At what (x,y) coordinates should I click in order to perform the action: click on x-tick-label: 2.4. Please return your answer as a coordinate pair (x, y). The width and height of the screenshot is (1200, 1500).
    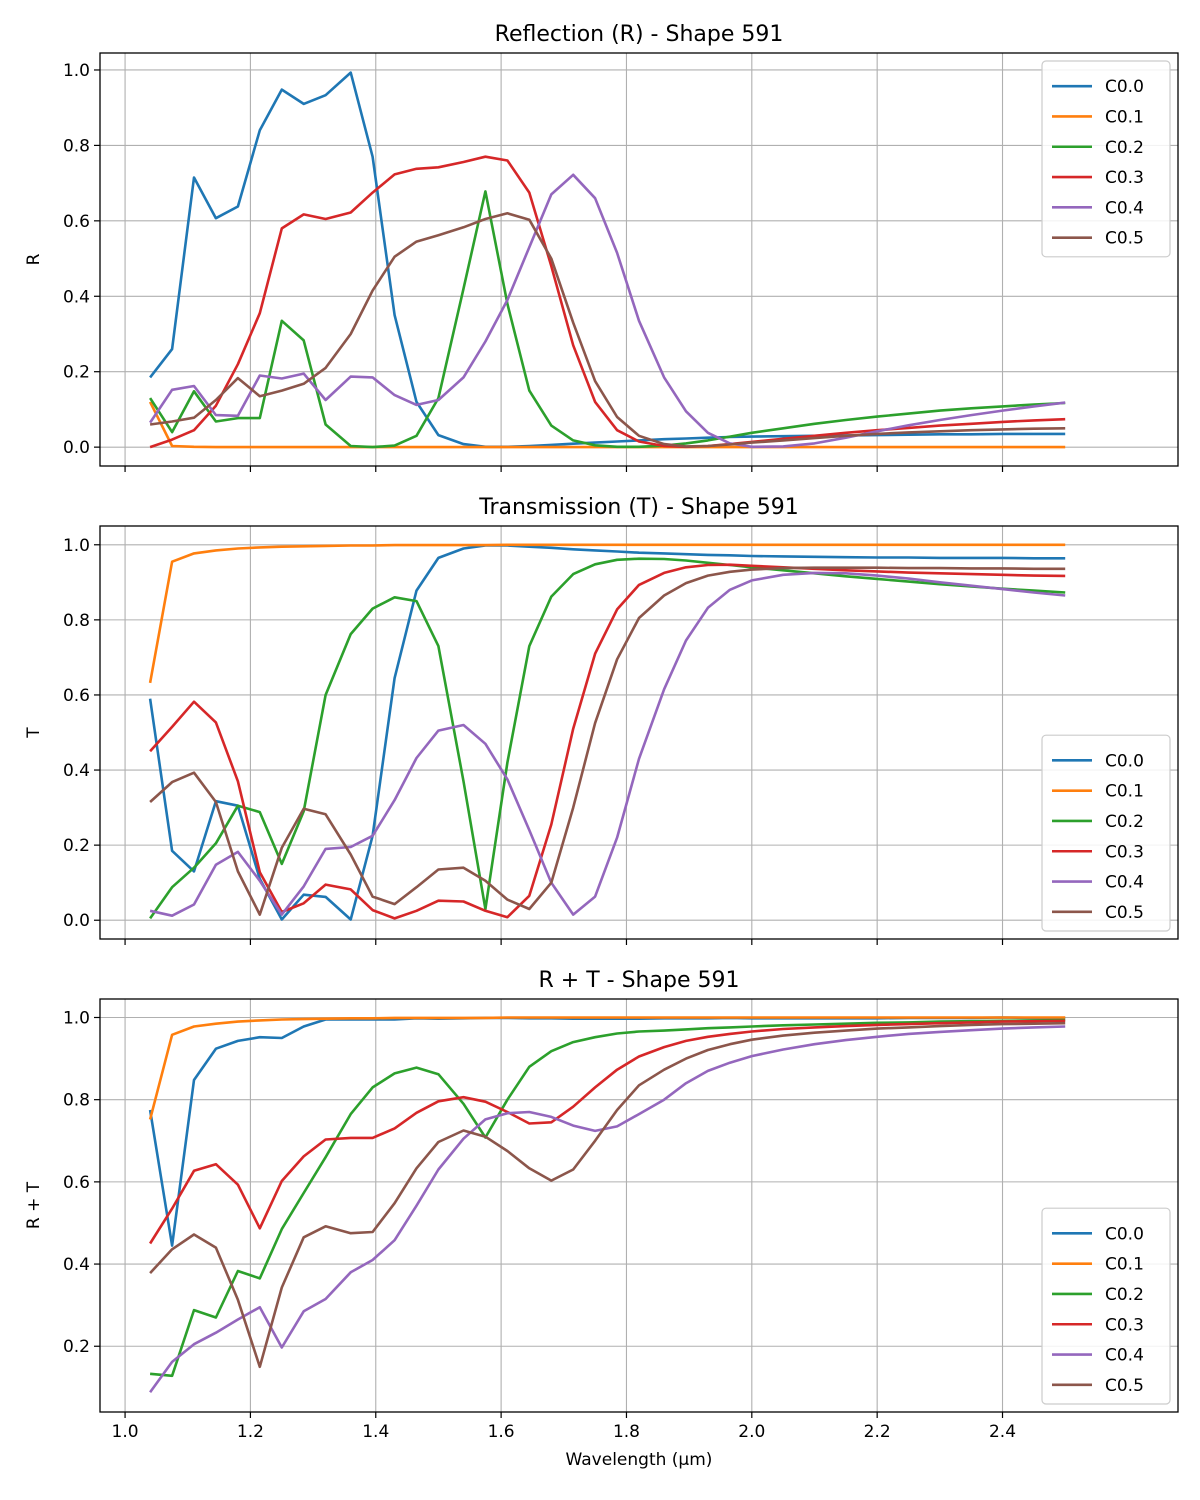
    Looking at the image, I should click on (1002, 1432).